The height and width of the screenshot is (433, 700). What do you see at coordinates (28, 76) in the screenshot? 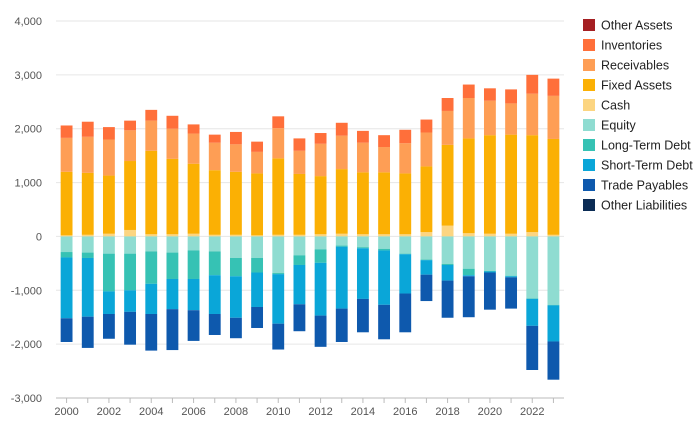
I see `y-tick-label: 3,000` at bounding box center [28, 76].